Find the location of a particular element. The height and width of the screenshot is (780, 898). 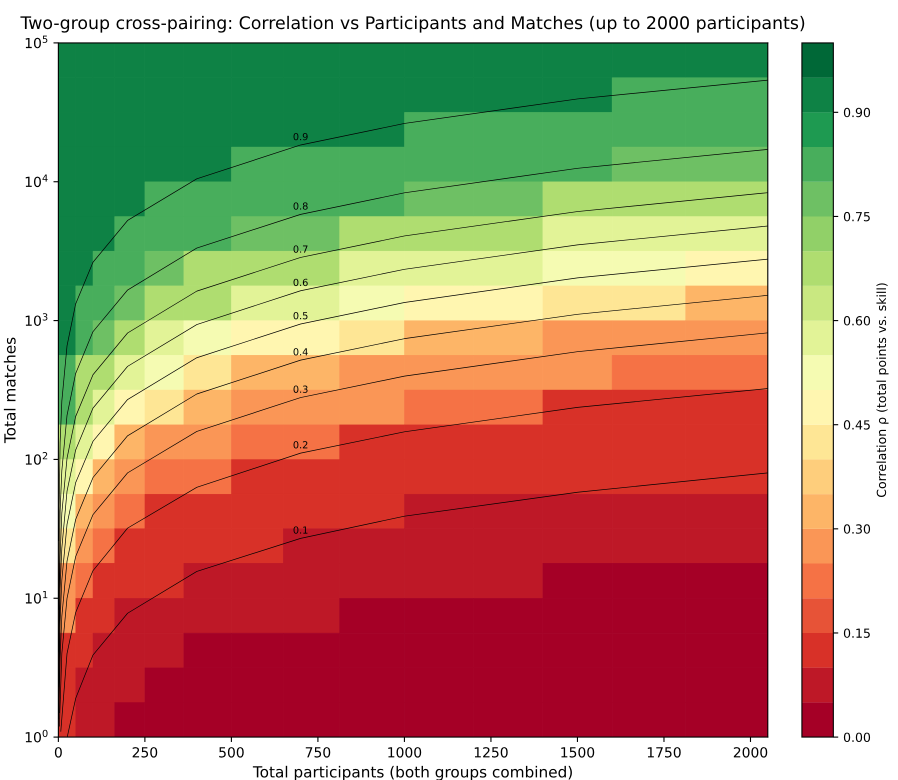

x-tick-label: 1000 is located at coordinates (405, 752).